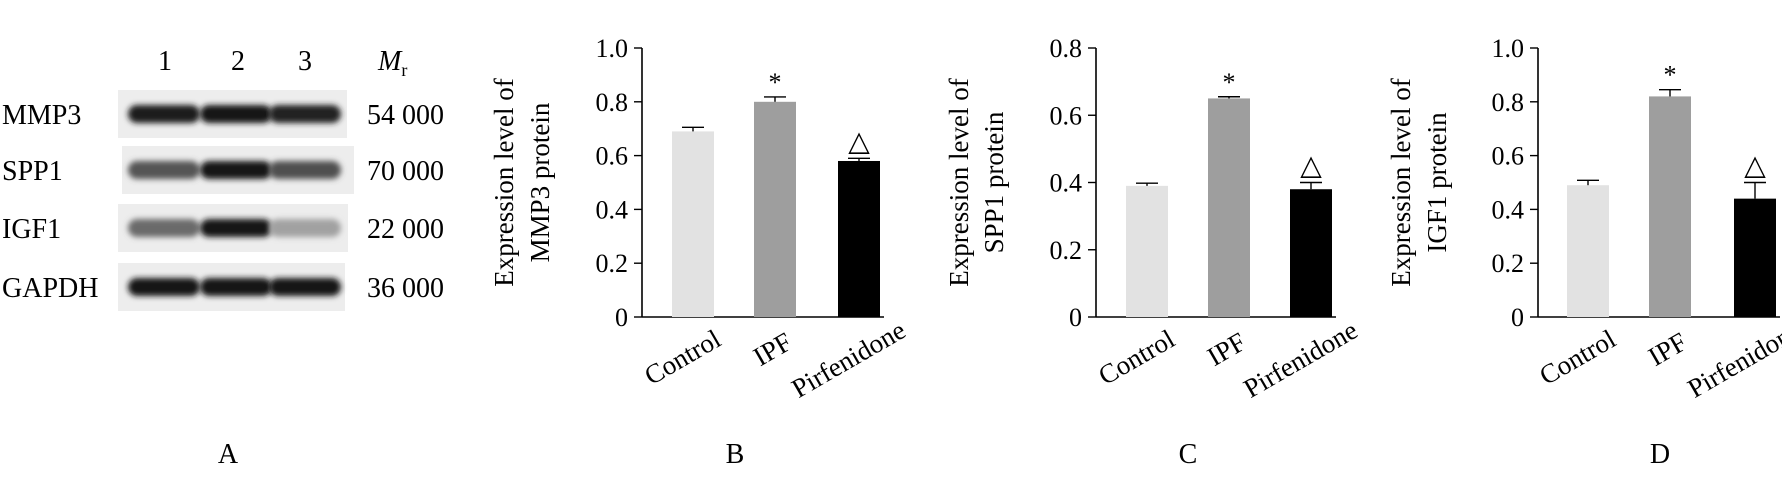 Image resolution: width=1782 pixels, height=488 pixels. Describe the element at coordinates (50, 288) in the screenshot. I see `protein-label-gapdh: GAPDH` at that location.